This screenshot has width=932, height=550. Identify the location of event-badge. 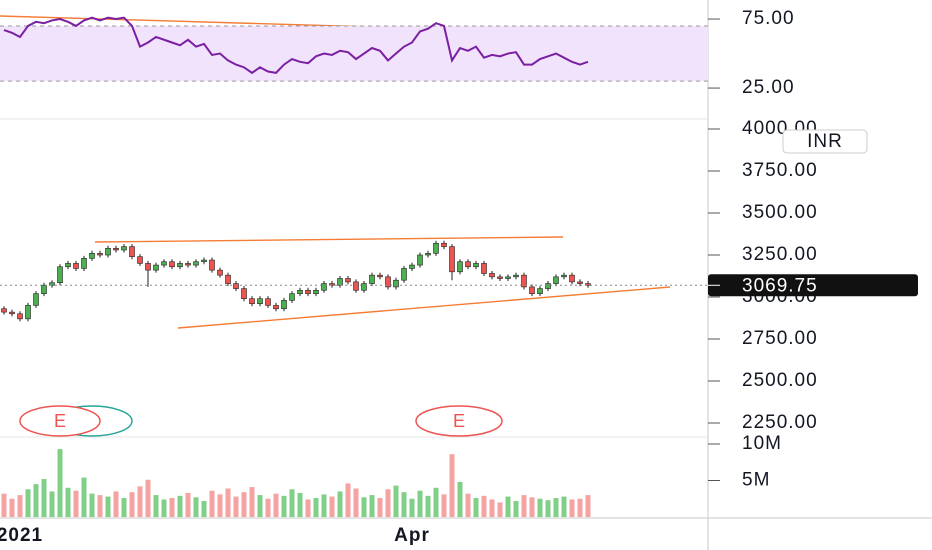
(60, 421).